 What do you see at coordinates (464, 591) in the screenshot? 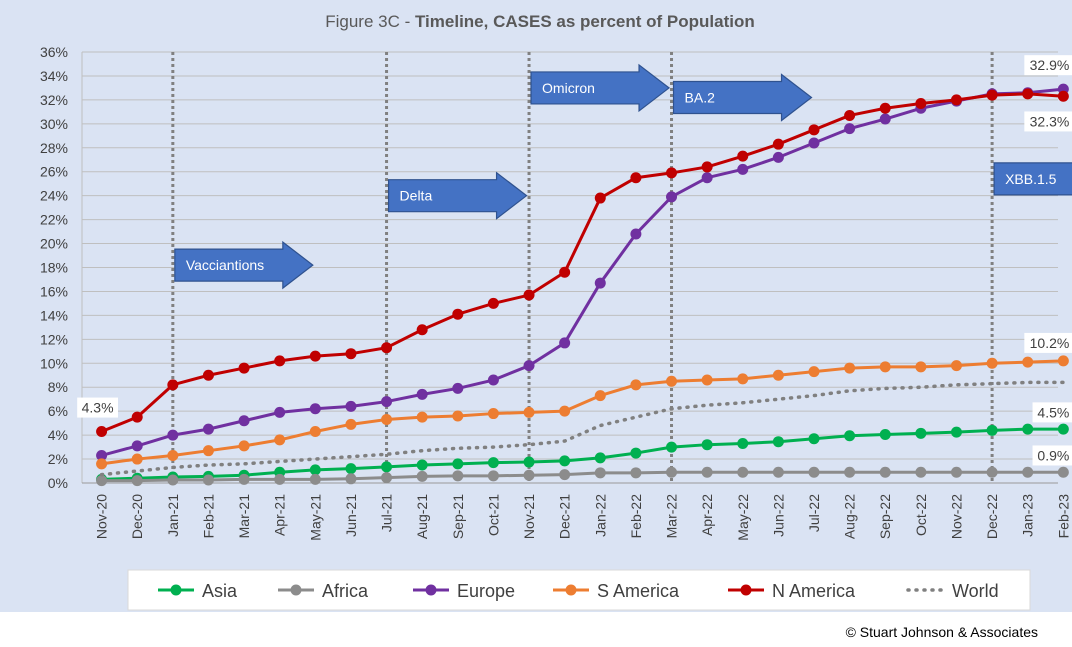
I see `legend-item: Europe` at bounding box center [464, 591].